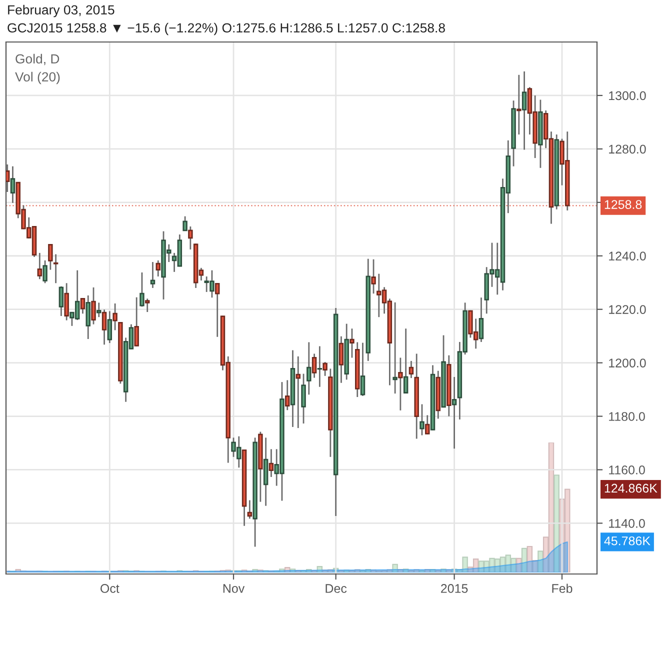  Describe the element at coordinates (627, 416) in the screenshot. I see `y-tick-label: 1180.0` at that location.